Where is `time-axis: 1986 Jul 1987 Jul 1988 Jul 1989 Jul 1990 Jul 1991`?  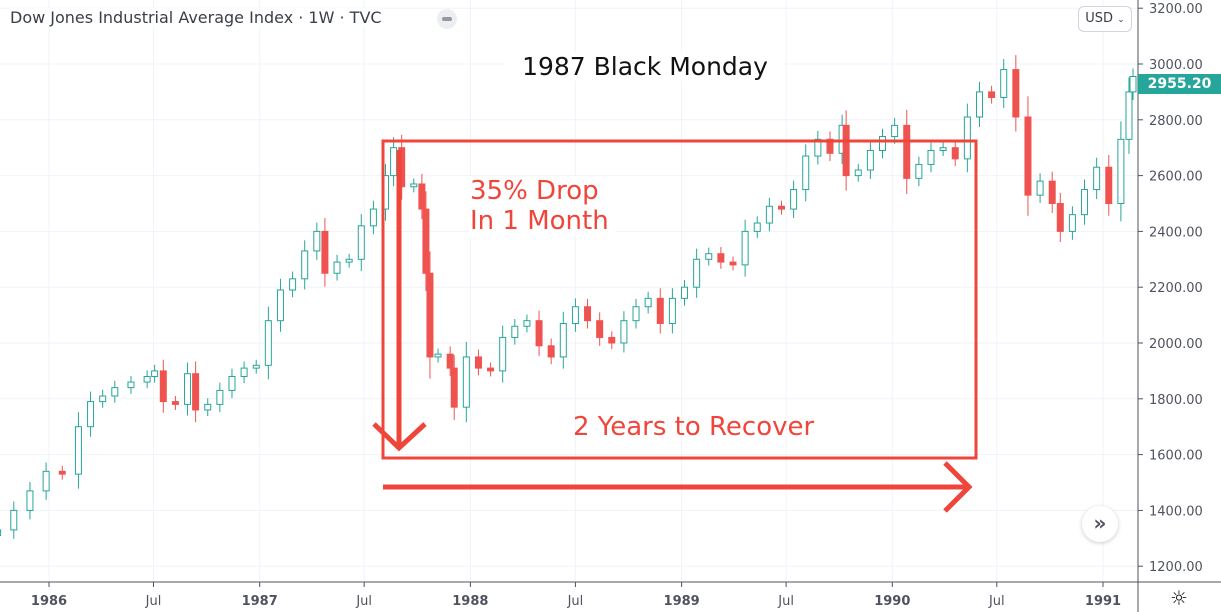
time-axis: 1986 Jul 1987 Jul 1988 Jul 1989 Jul 1990 Jul 1991 is located at coordinates (576, 595).